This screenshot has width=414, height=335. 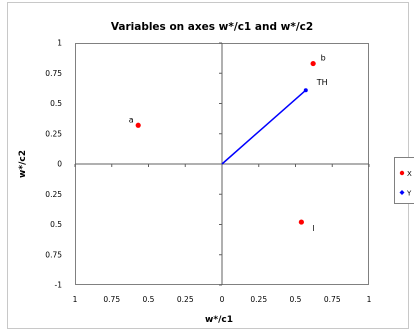 What do you see at coordinates (322, 82) in the screenshot?
I see `th-vector-label: TH` at bounding box center [322, 82].